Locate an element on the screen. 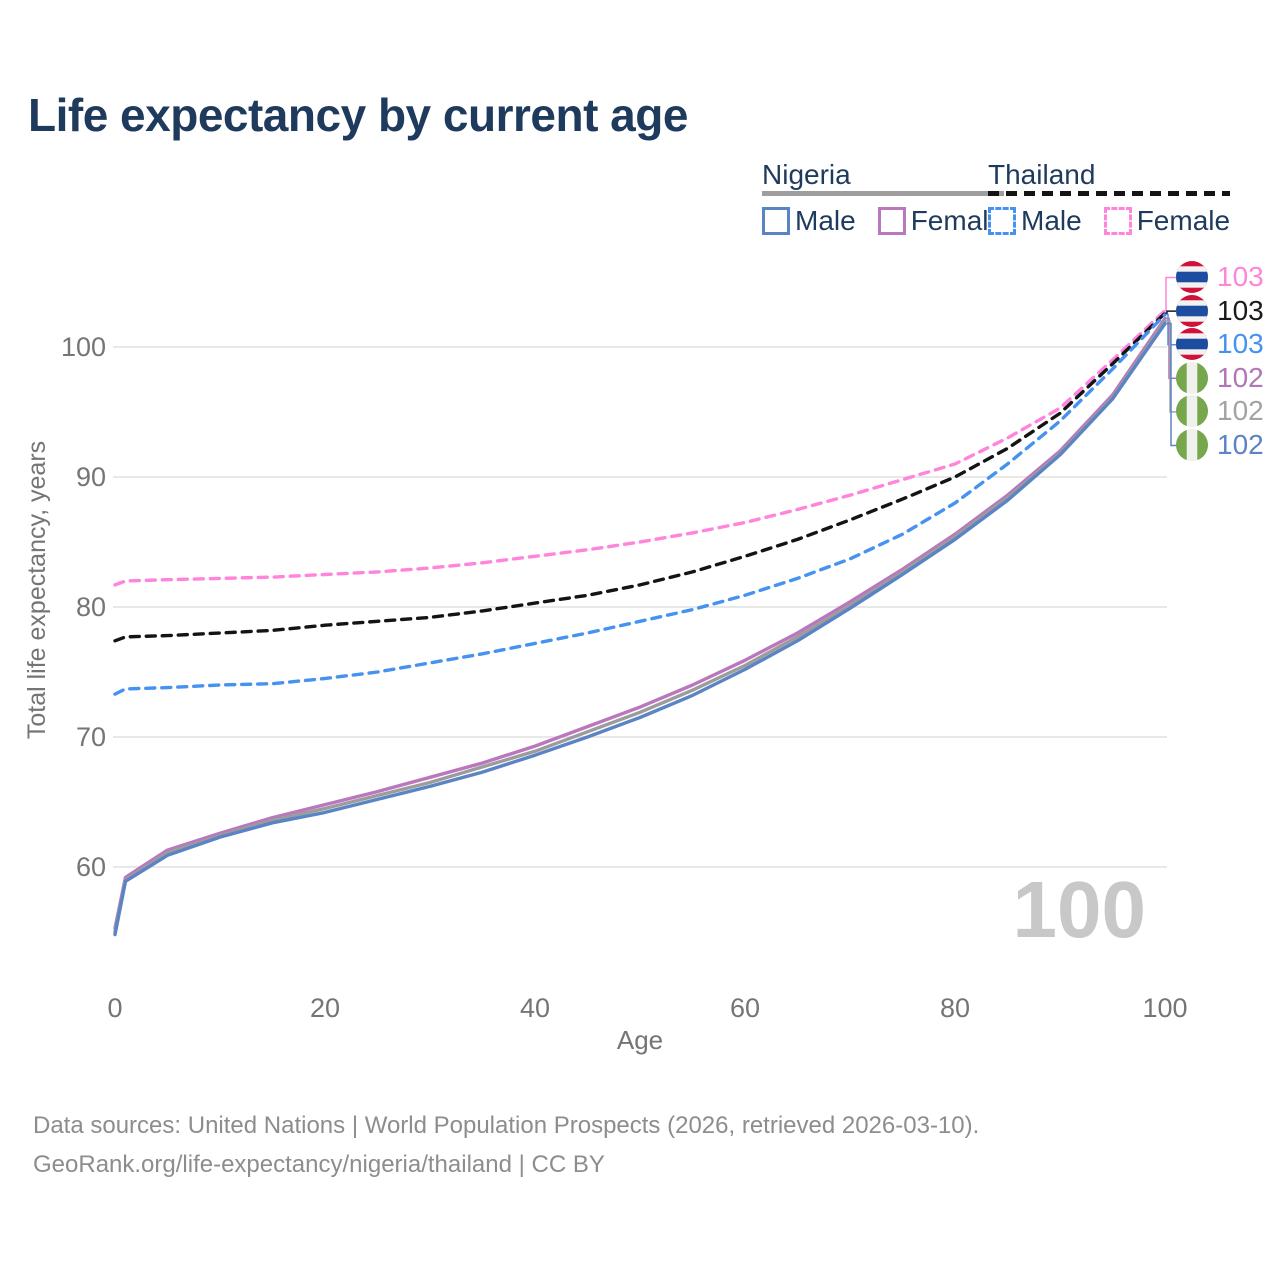  end-value-thailand_female: 103 is located at coordinates (1240, 276).